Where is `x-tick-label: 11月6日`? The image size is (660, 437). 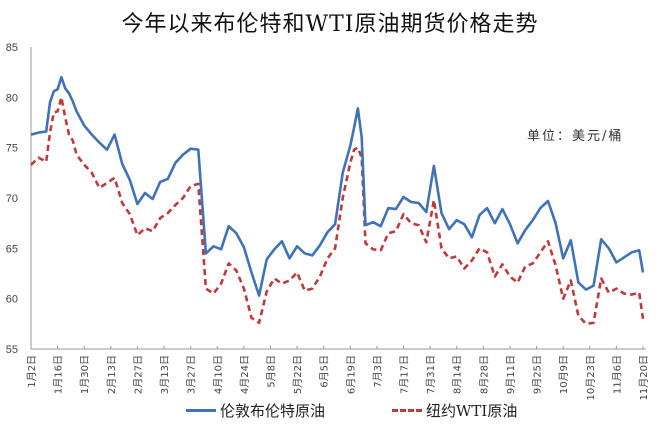 x-tick-label: 11月6日 is located at coordinates (617, 374).